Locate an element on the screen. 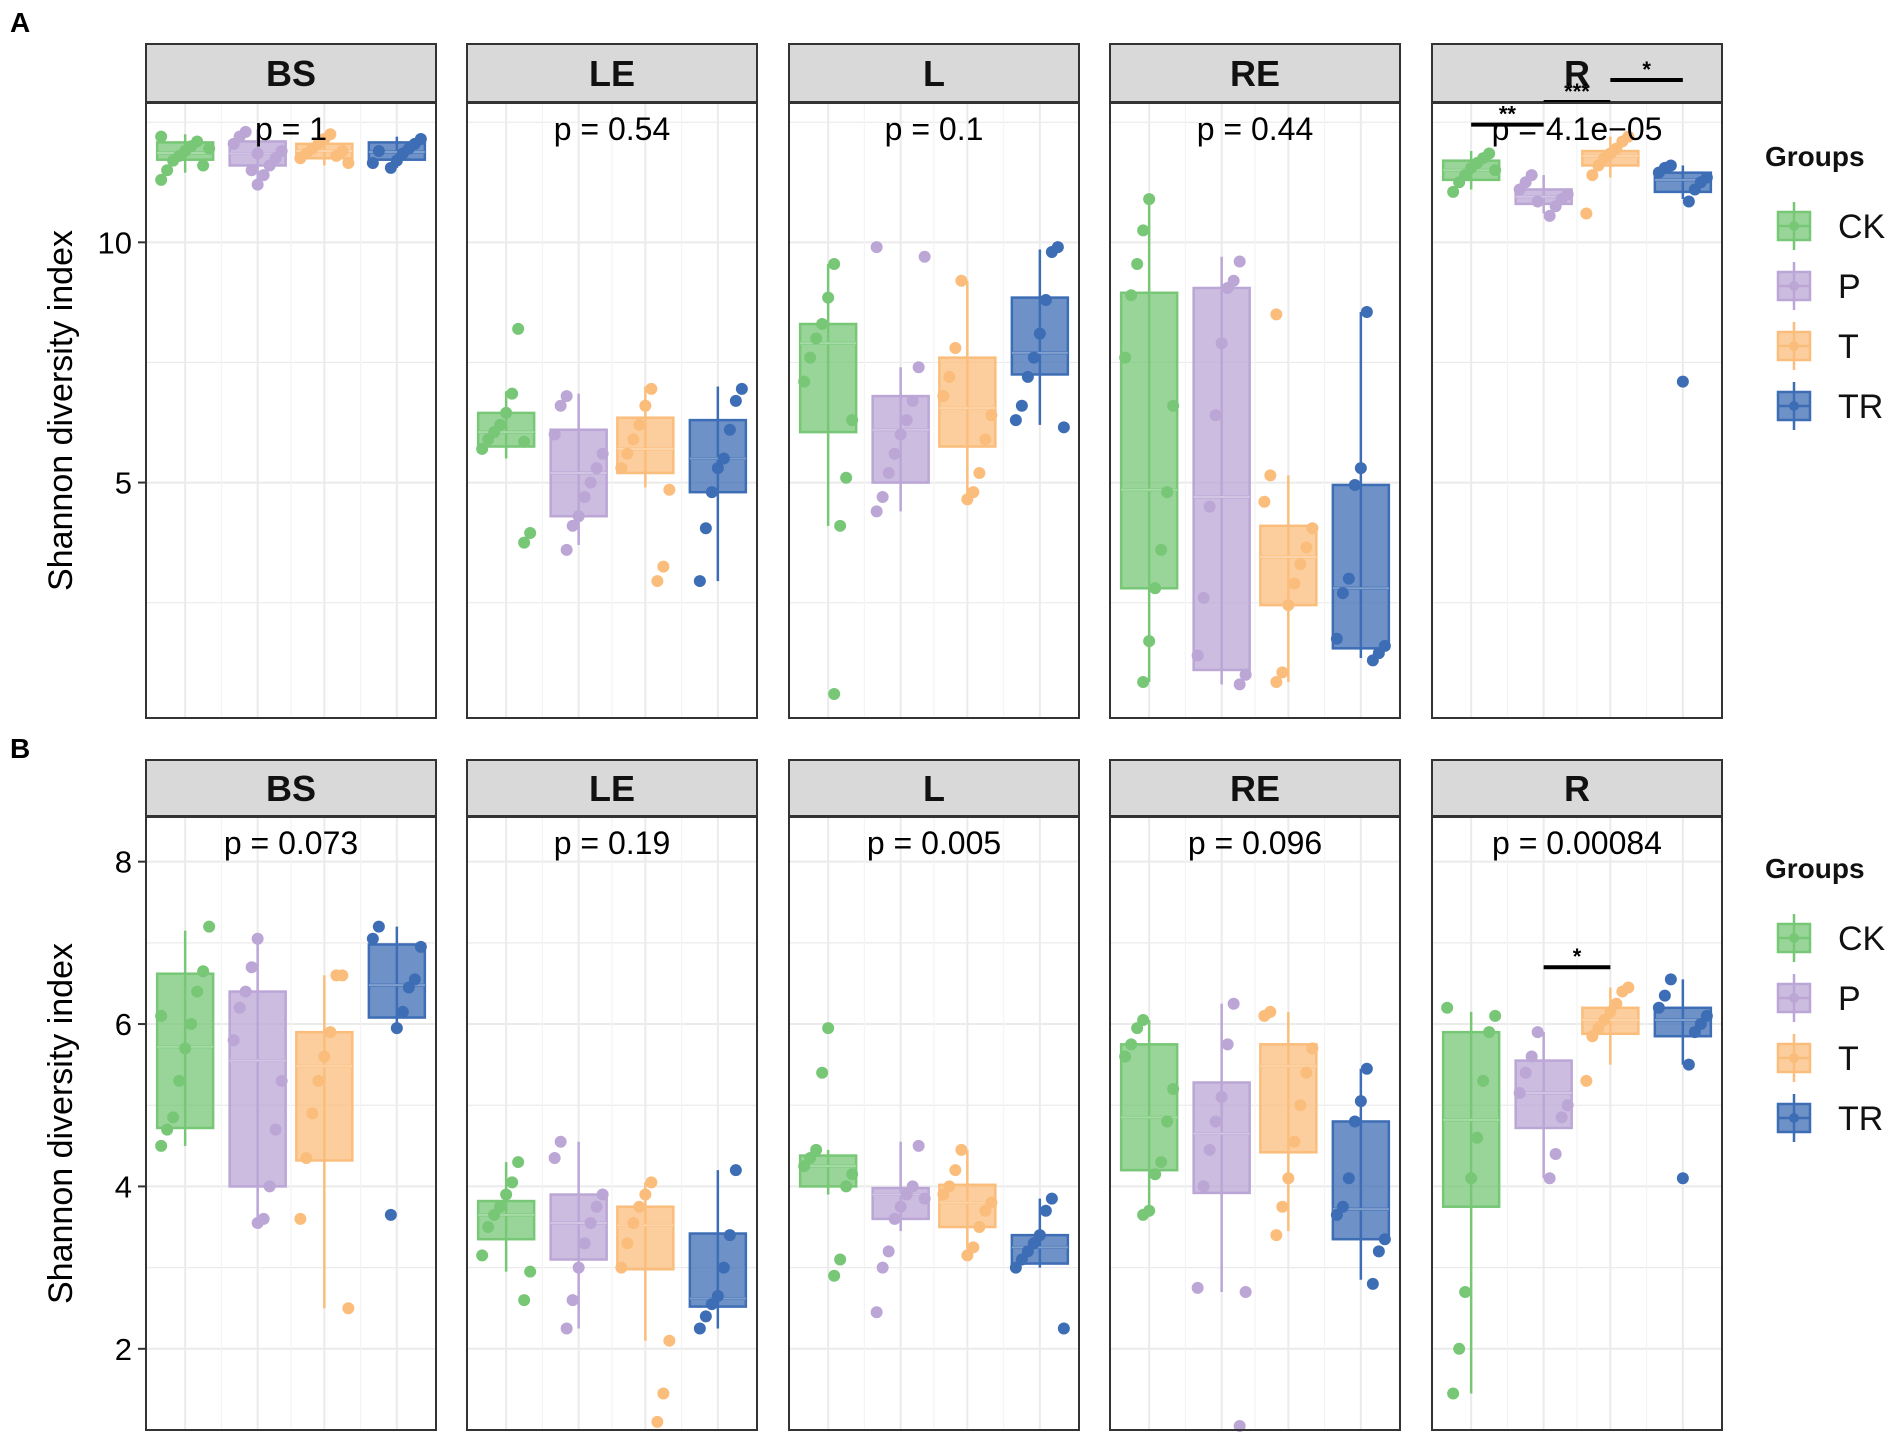 The width and height of the screenshot is (1902, 1436). p-value-label: p = 0.44 is located at coordinates (1255, 129).